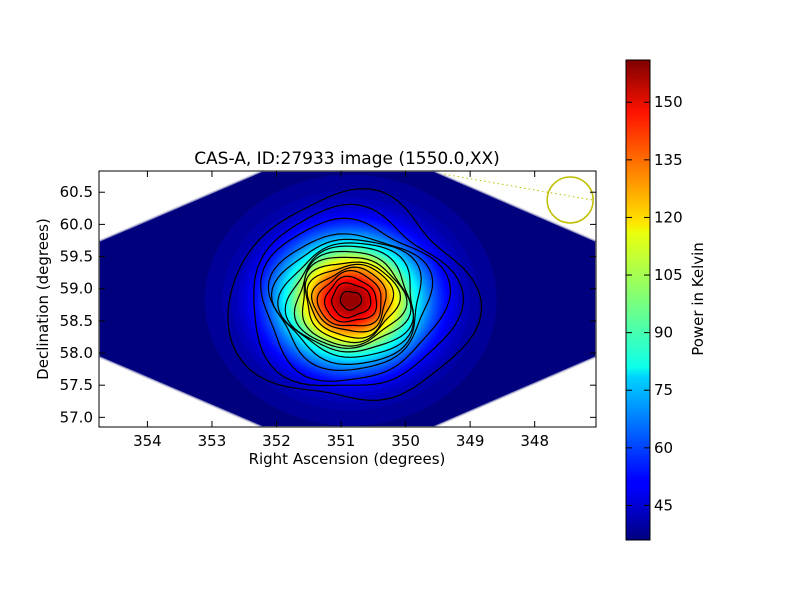 The image size is (800, 600). Describe the element at coordinates (519, 198) in the screenshot. I see `beam-marker` at that location.